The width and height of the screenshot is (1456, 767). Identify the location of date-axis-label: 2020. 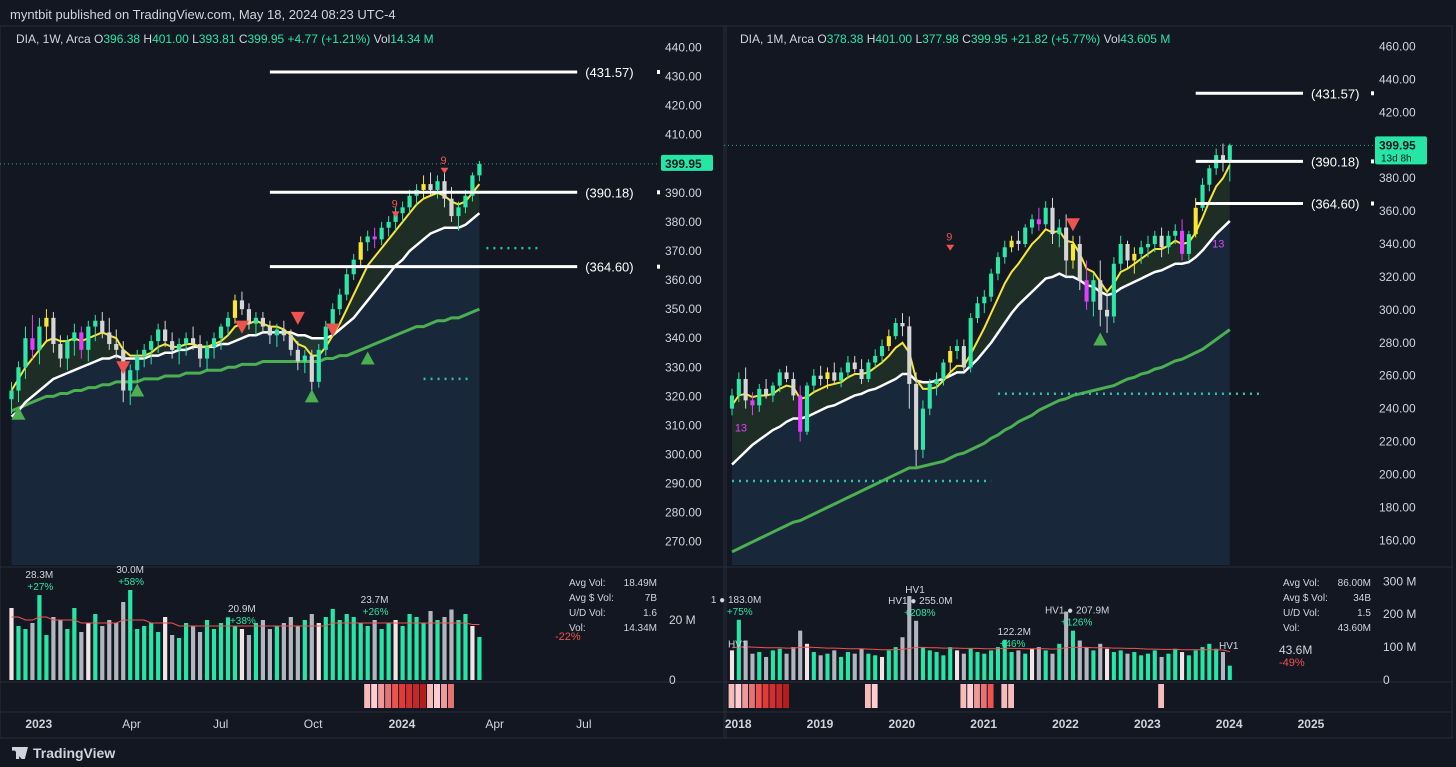
(901, 724).